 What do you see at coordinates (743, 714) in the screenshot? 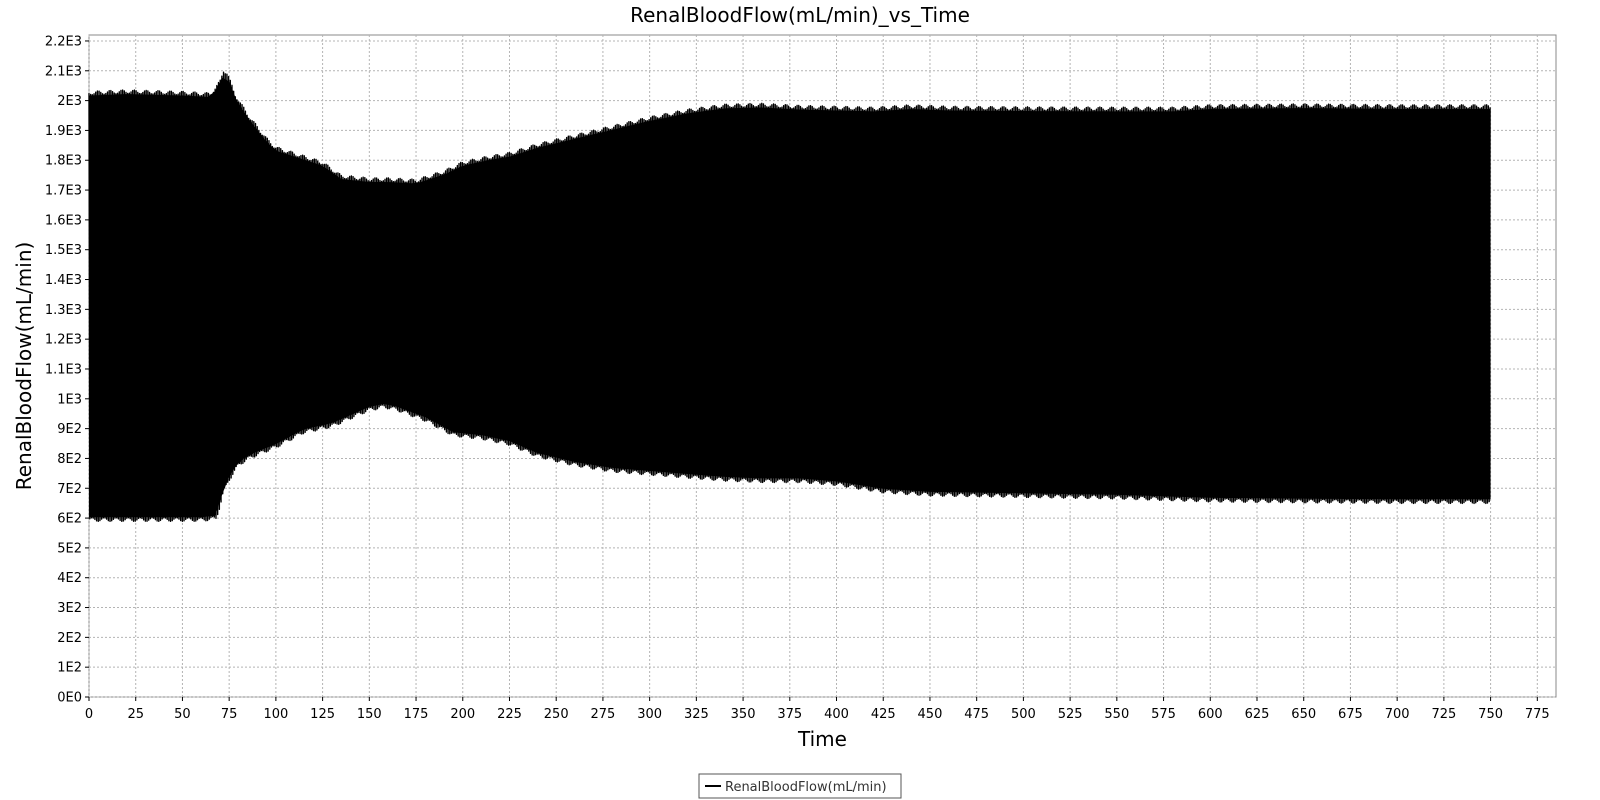
I see `x-tick-label: 350` at bounding box center [743, 714].